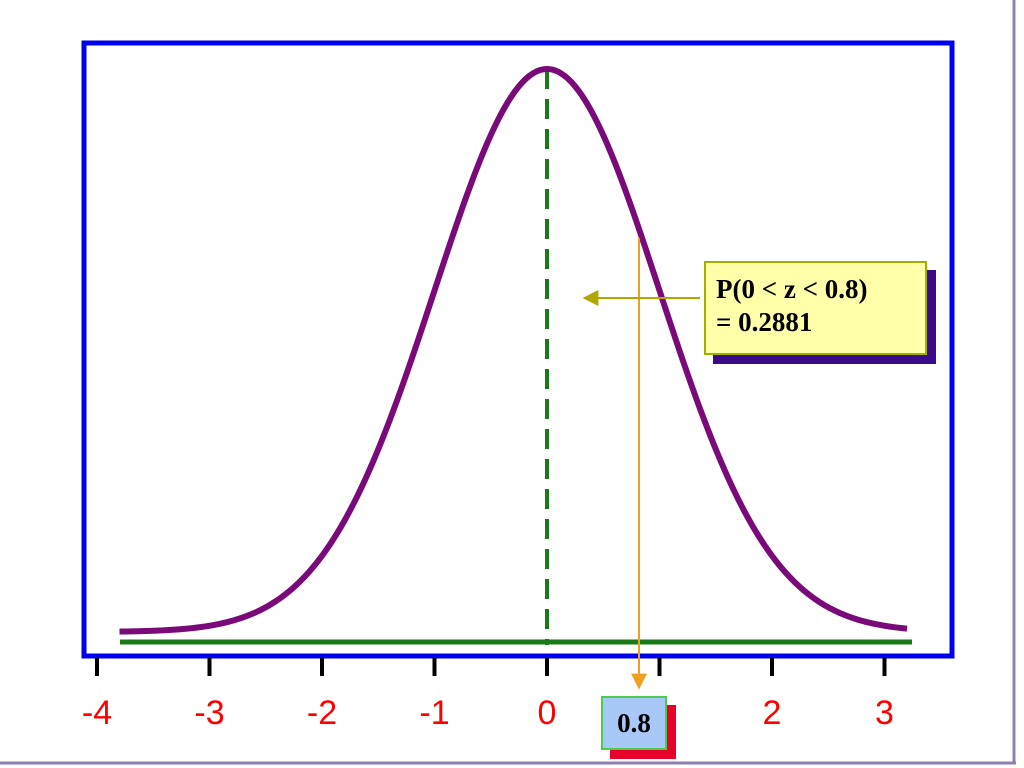 This screenshot has height=768, width=1024. What do you see at coordinates (322, 713) in the screenshot?
I see `x-tick-label-2: -2` at bounding box center [322, 713].